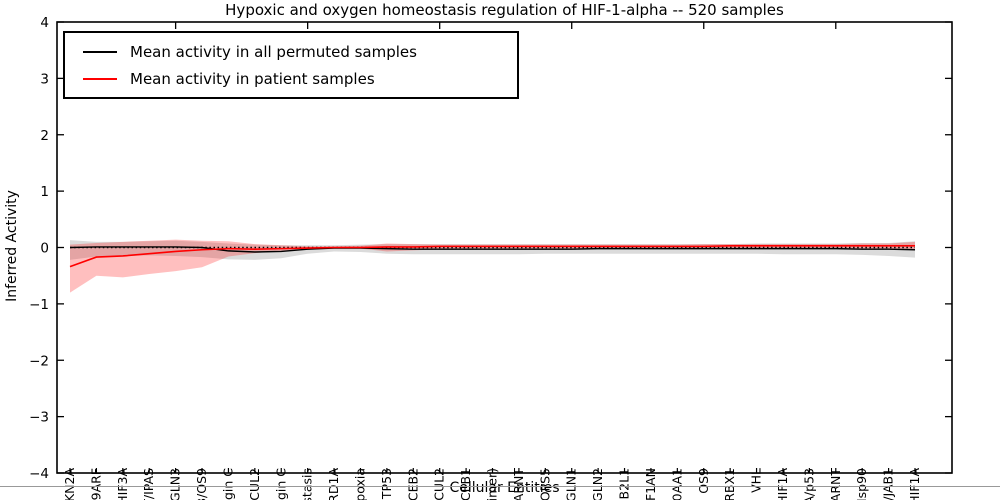  Describe the element at coordinates (100, 51) in the screenshot. I see `legend-line-sample-black` at that location.